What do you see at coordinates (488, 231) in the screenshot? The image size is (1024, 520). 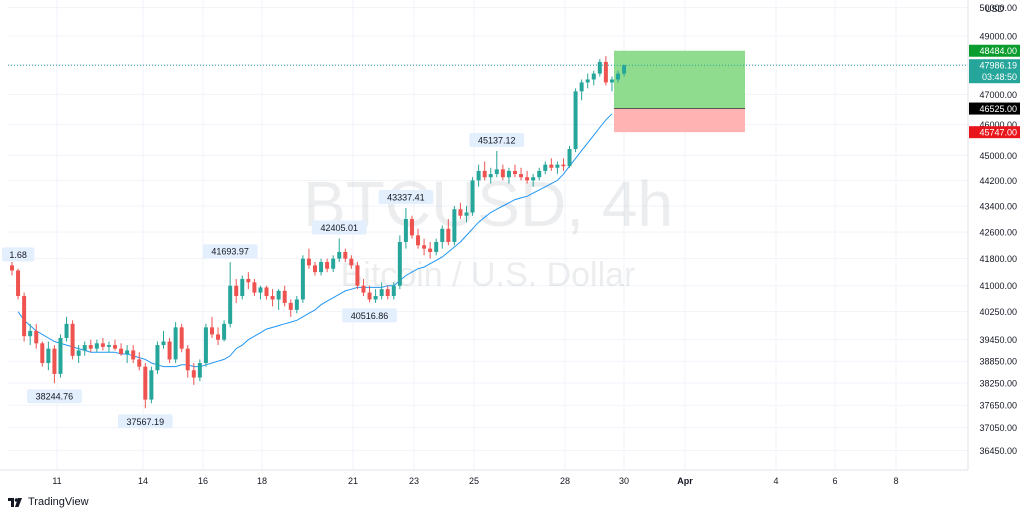 I see `watermark: BTCUSD, 4h Bitcoin / U.S. Dollar` at bounding box center [488, 231].